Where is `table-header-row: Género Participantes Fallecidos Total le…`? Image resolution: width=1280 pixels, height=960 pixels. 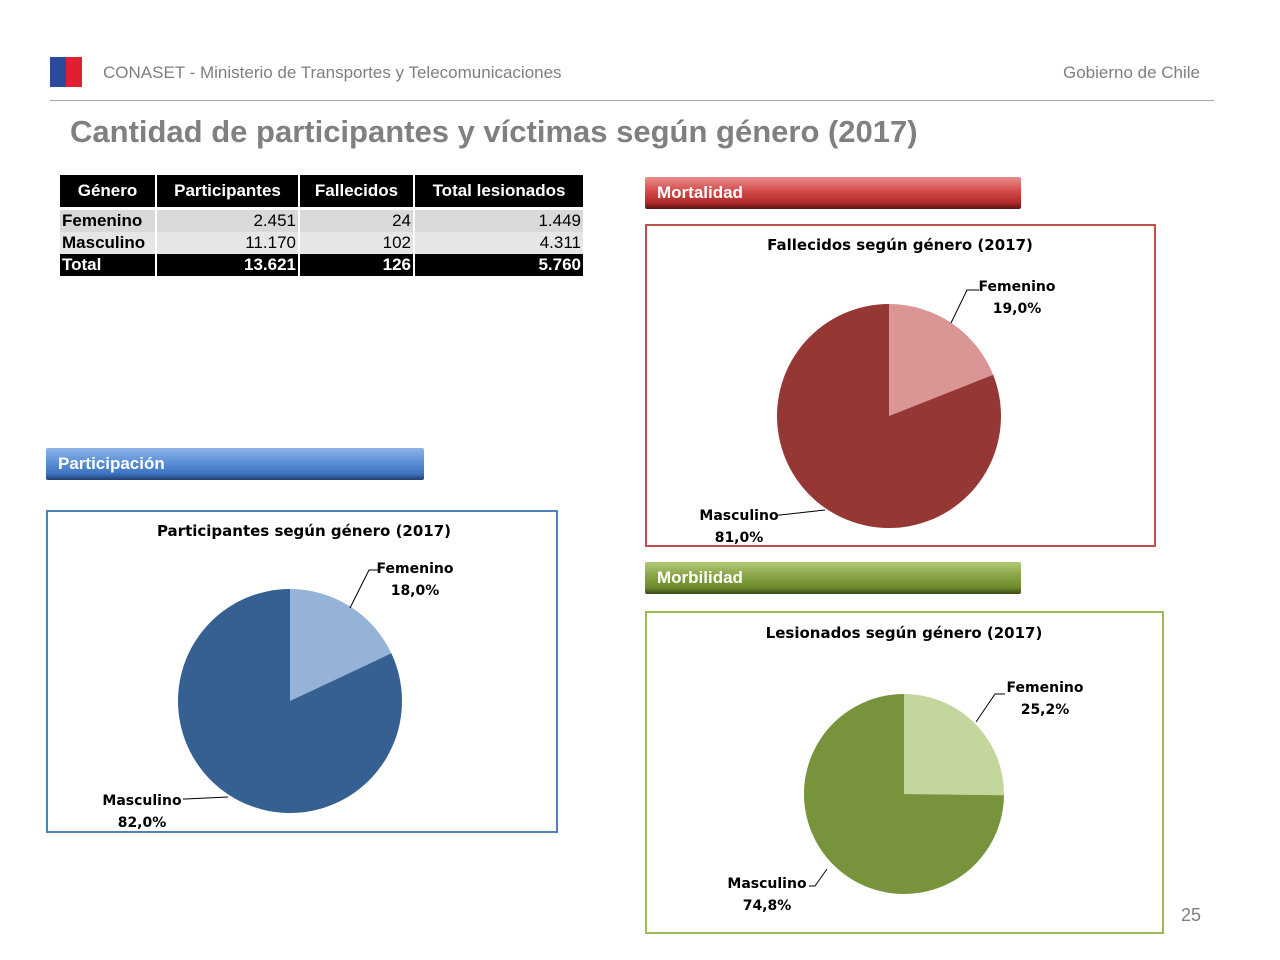
table-header-row: Género Participantes Fallecidos Total le… is located at coordinates (321, 191).